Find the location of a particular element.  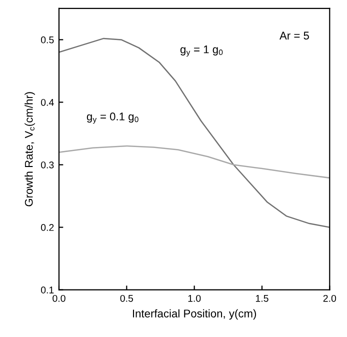

y-tick-label: 0.1 is located at coordinates (47, 290).